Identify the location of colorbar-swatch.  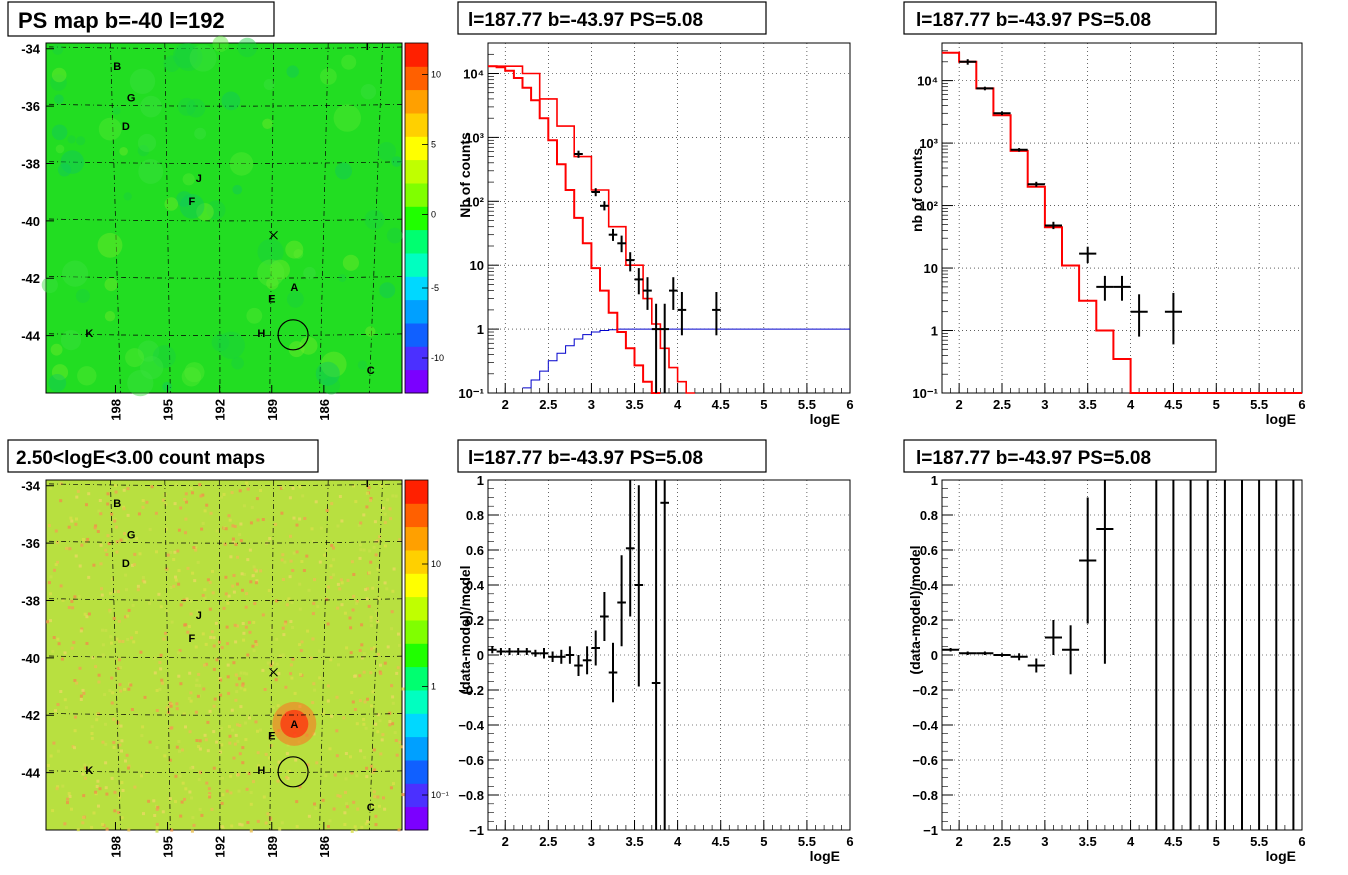
(416, 655).